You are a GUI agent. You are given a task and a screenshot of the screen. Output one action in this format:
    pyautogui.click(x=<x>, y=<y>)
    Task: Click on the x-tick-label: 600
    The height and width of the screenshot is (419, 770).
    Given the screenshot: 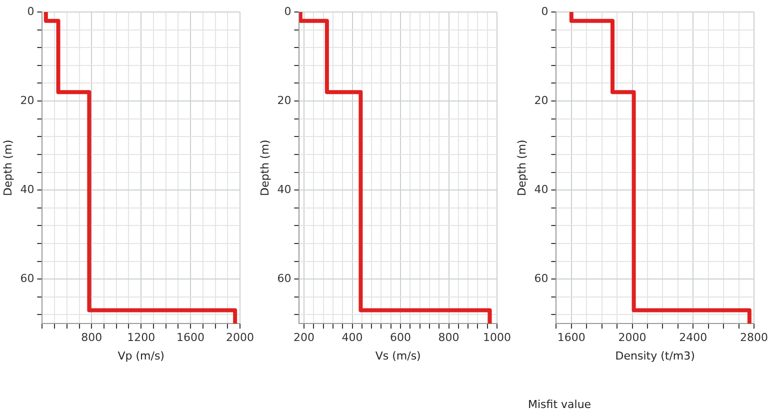 What is the action you would take?
    pyautogui.click(x=401, y=337)
    